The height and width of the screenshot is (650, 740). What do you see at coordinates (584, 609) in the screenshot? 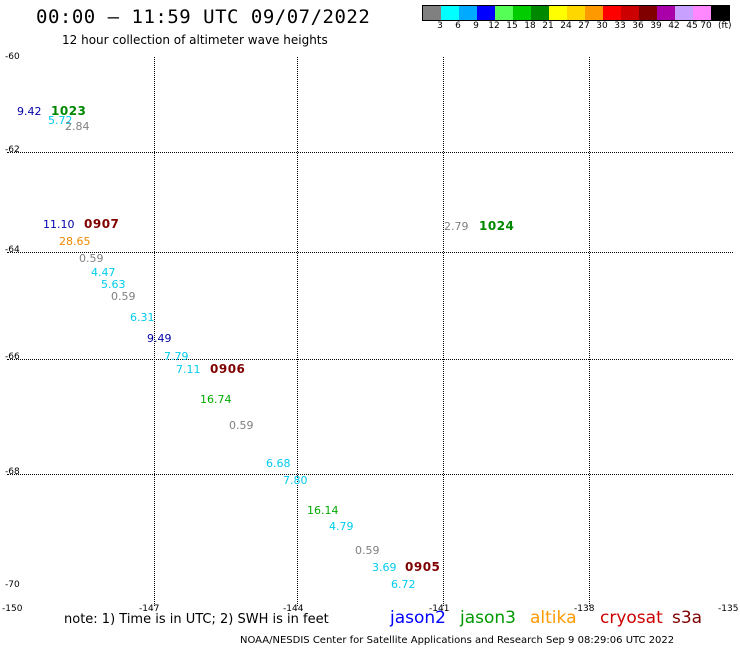
I see `longitude-label: -138` at bounding box center [584, 609].